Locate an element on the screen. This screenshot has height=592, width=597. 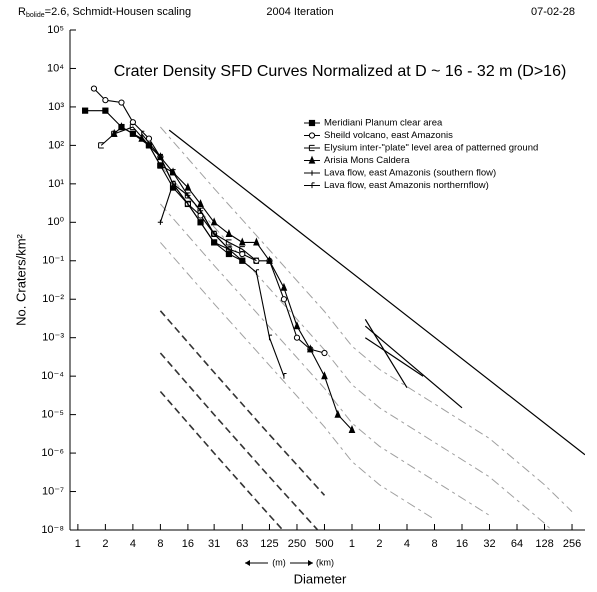
x-tick-label: 16 is located at coordinates (188, 544).